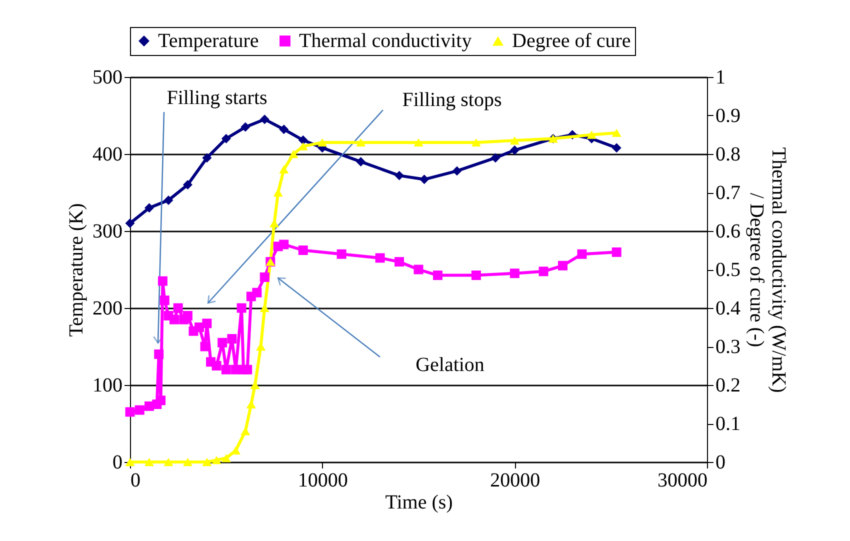 This screenshot has height=541, width=850. What do you see at coordinates (728, 270) in the screenshot?
I see `y2-tick-label: 0.5` at bounding box center [728, 270].